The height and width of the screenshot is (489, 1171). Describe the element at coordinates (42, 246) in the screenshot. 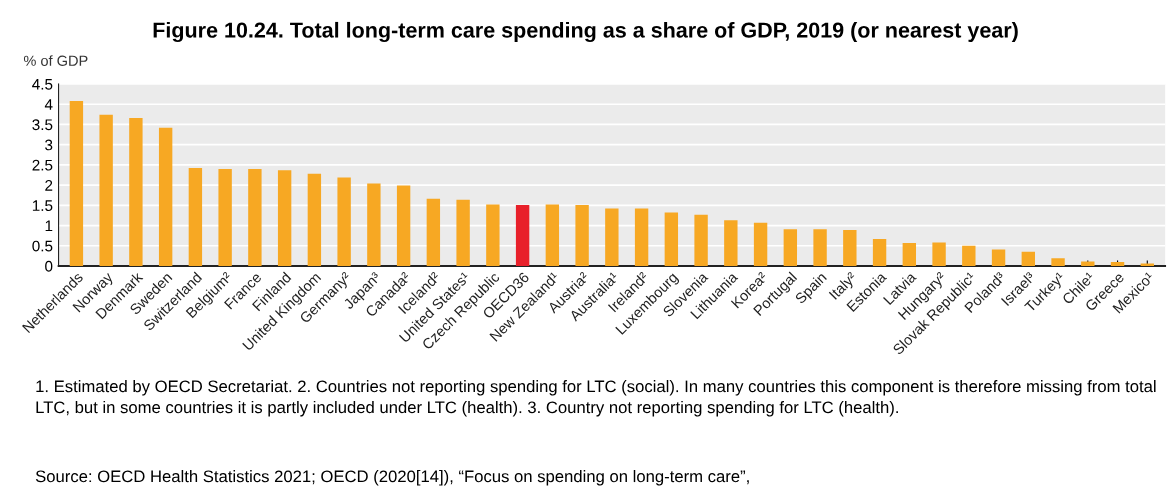

I see `y-tick-label: 0.5` at that location.